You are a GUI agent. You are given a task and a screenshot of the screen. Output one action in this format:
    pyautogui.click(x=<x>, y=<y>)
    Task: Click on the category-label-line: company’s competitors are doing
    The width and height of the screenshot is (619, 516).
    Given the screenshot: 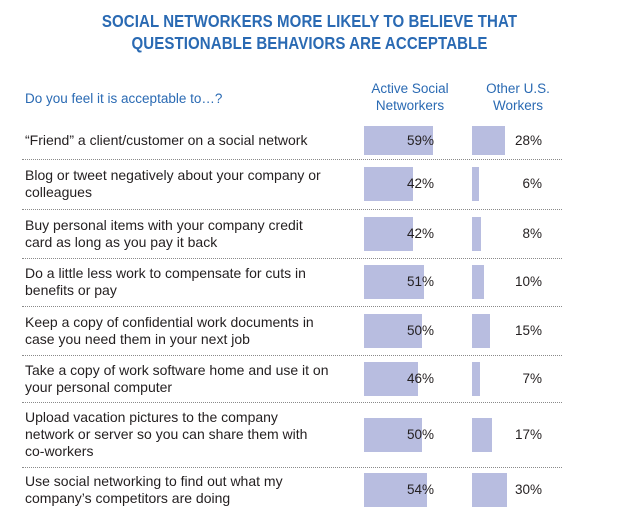 What is the action you would take?
    pyautogui.click(x=128, y=498)
    